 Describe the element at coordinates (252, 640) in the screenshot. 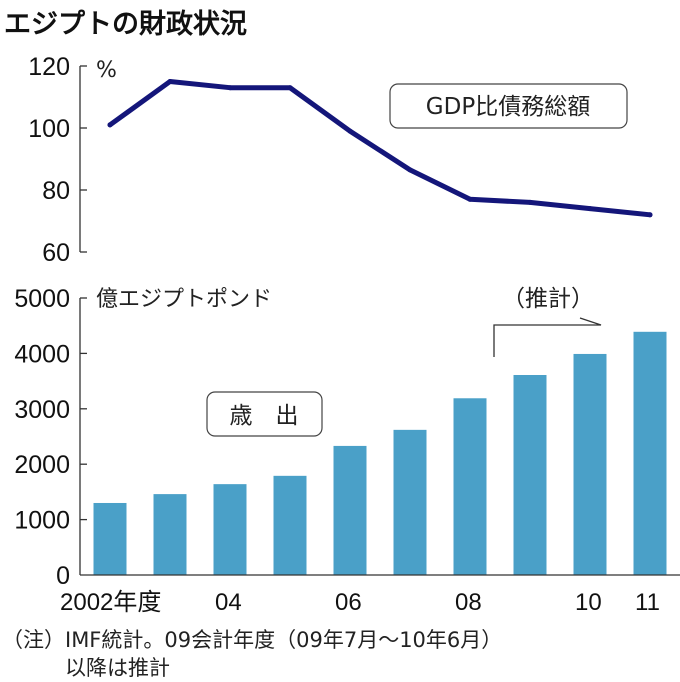

I see `footnote-line-1: （注）IMF統計。09会計年度（09年7月～10年6月）` at that location.